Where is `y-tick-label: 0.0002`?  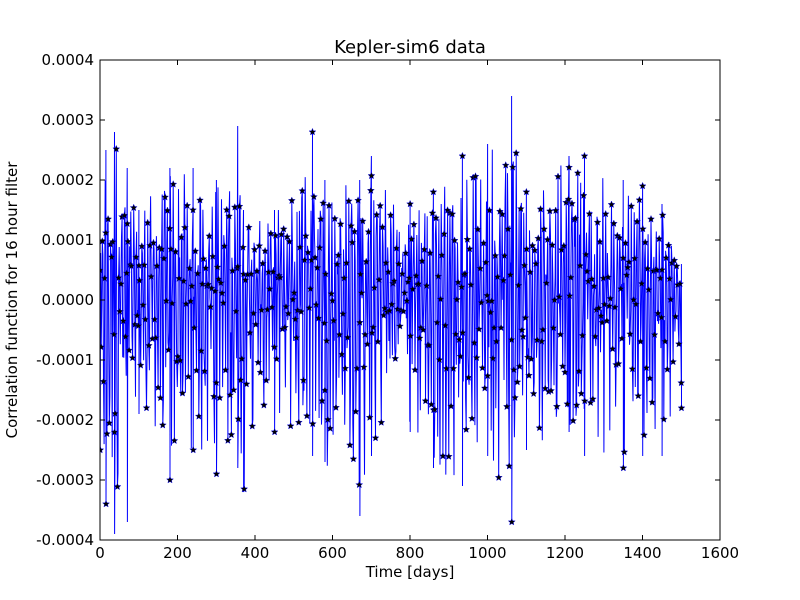
y-tick-label: 0.0002 is located at coordinates (68, 180).